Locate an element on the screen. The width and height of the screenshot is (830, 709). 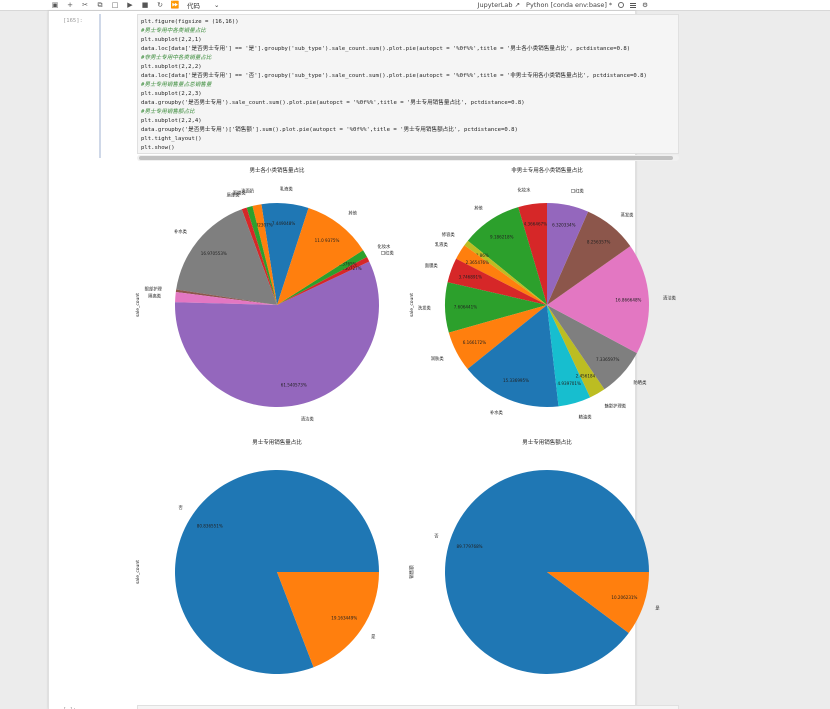
code-line: #男士专用销售量占总销售量 is located at coordinates (176, 85).